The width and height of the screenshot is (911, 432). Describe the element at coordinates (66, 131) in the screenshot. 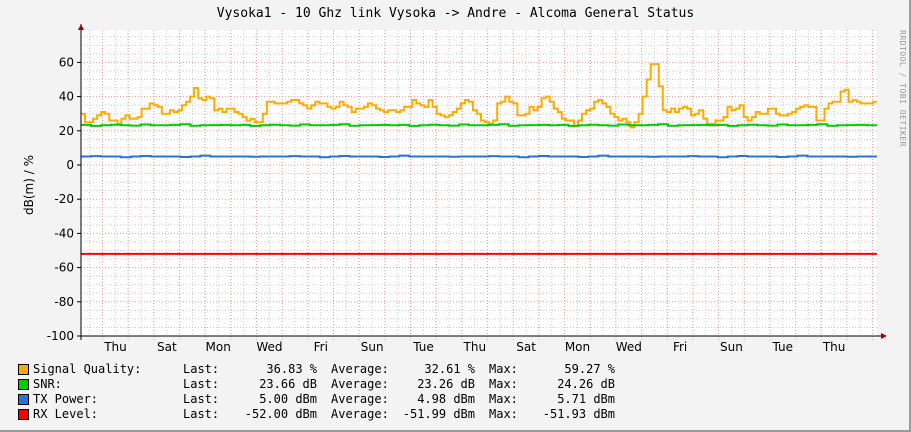

I see `y-tick-label: 20` at that location.